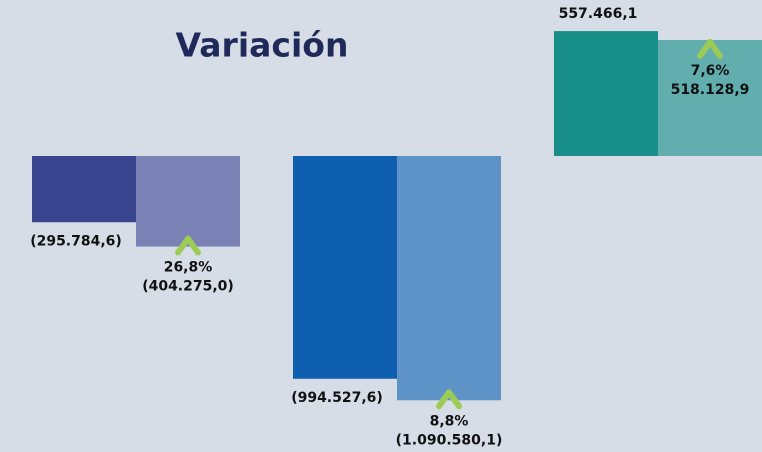  Describe the element at coordinates (76, 241) in the screenshot. I see `value-label: (295.784,6)` at that location.